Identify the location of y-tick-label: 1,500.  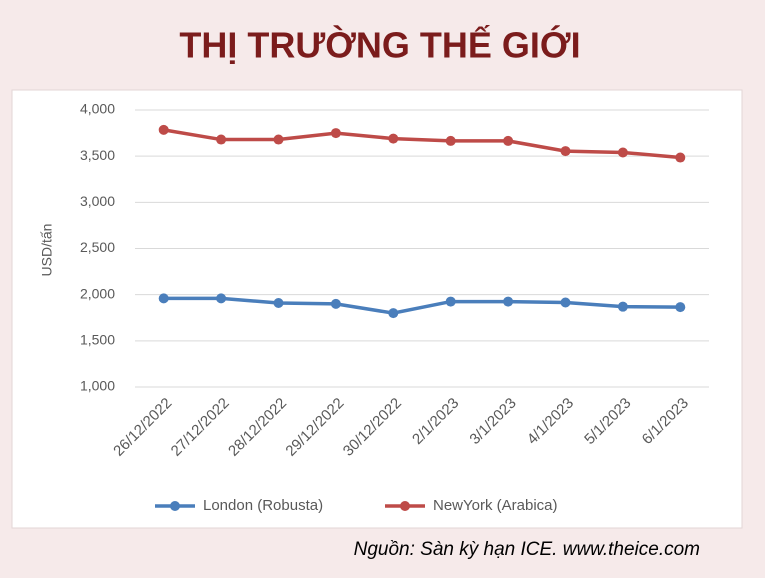
(97, 340).